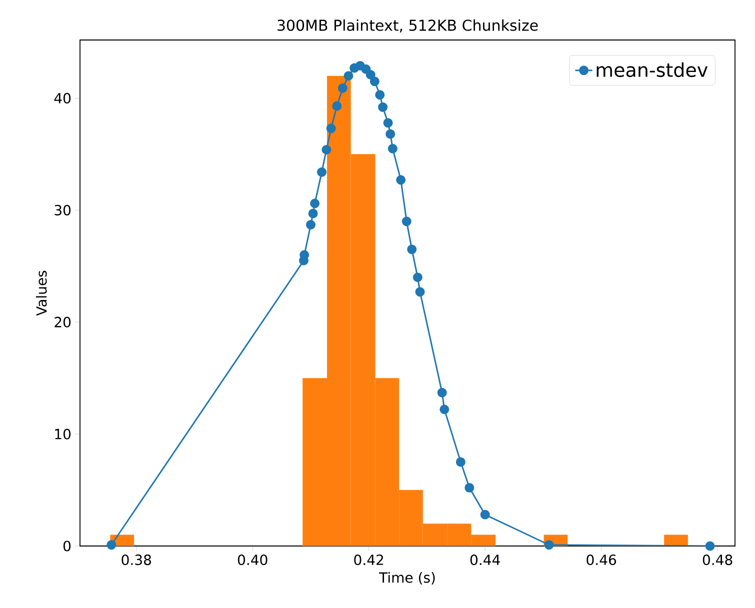 The height and width of the screenshot is (608, 755). What do you see at coordinates (41, 293) in the screenshot?
I see `y-axis-title: Values` at bounding box center [41, 293].